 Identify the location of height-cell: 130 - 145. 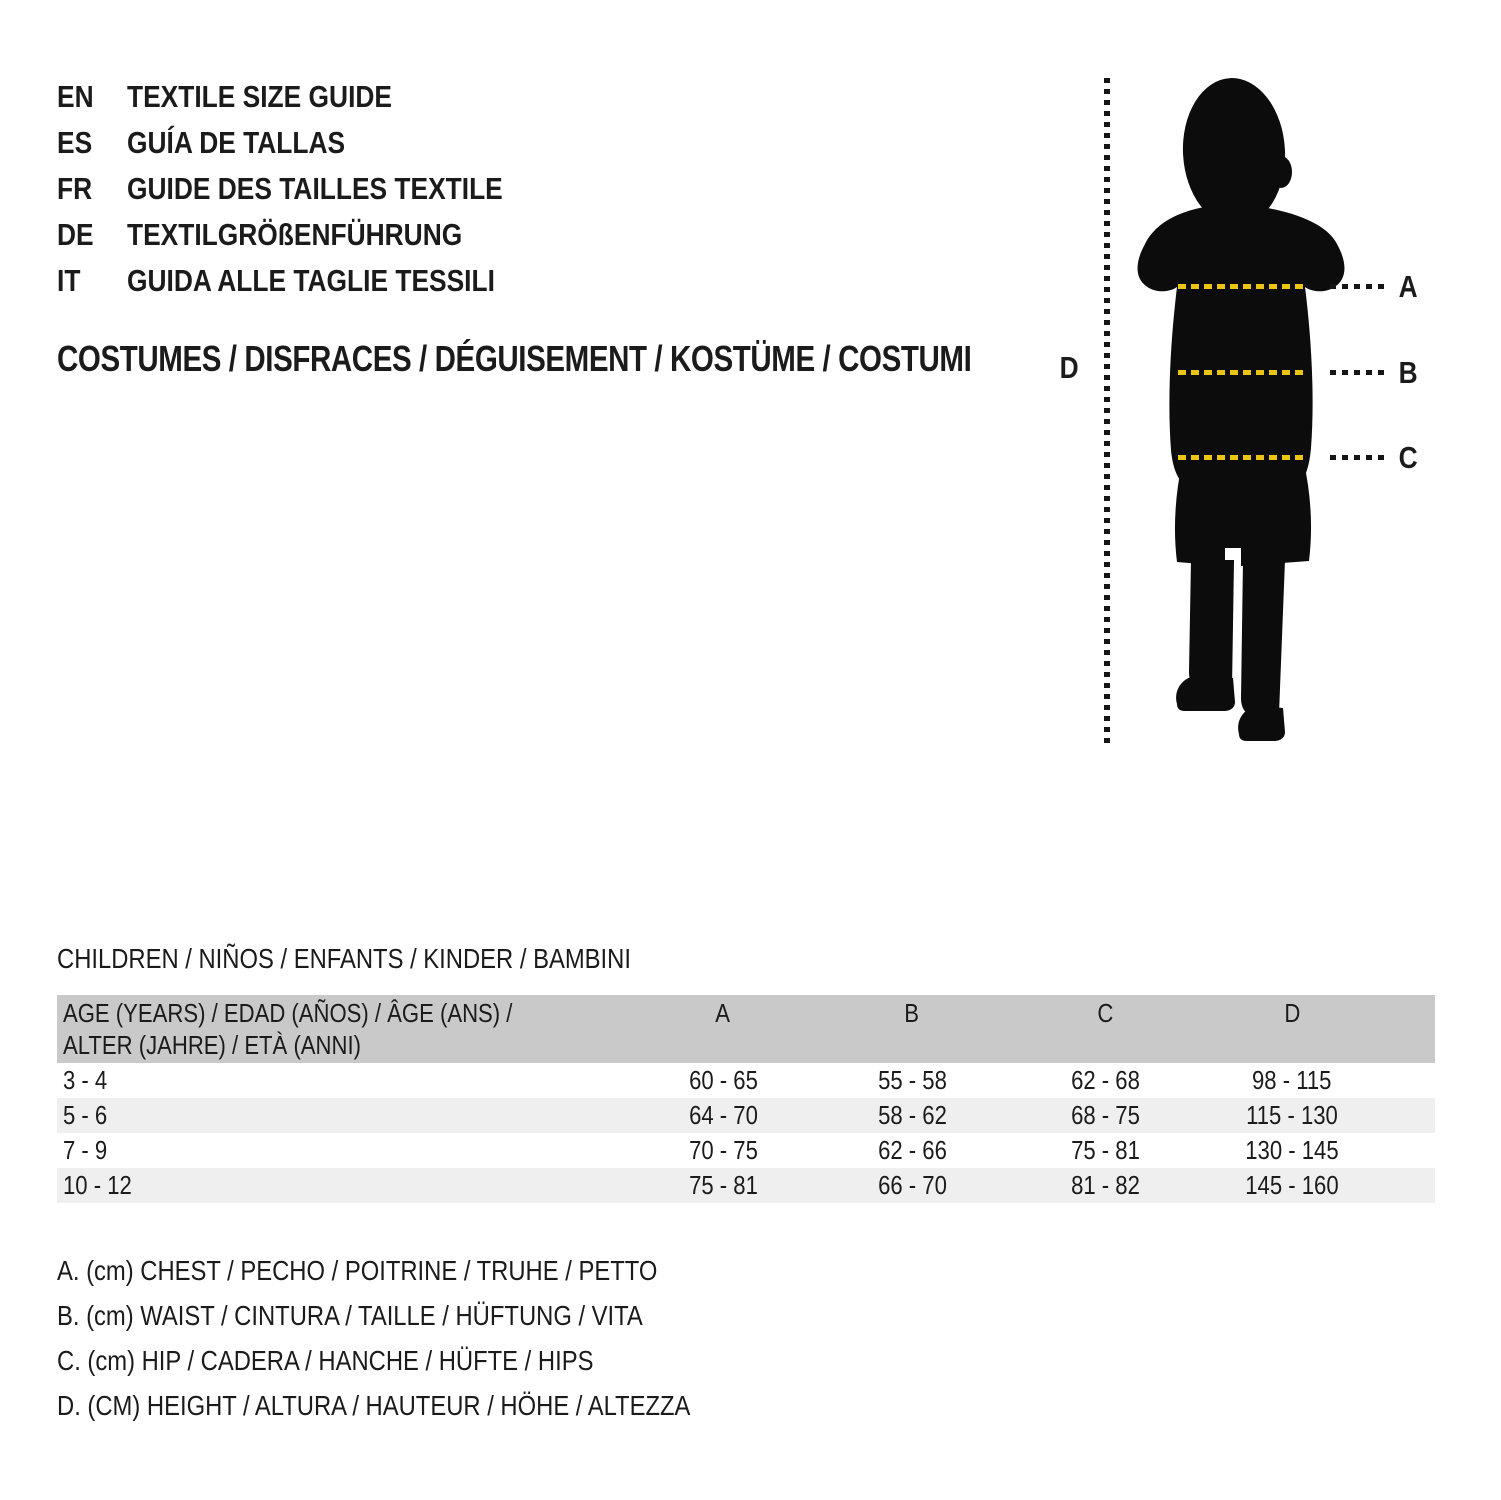
(1292, 1150).